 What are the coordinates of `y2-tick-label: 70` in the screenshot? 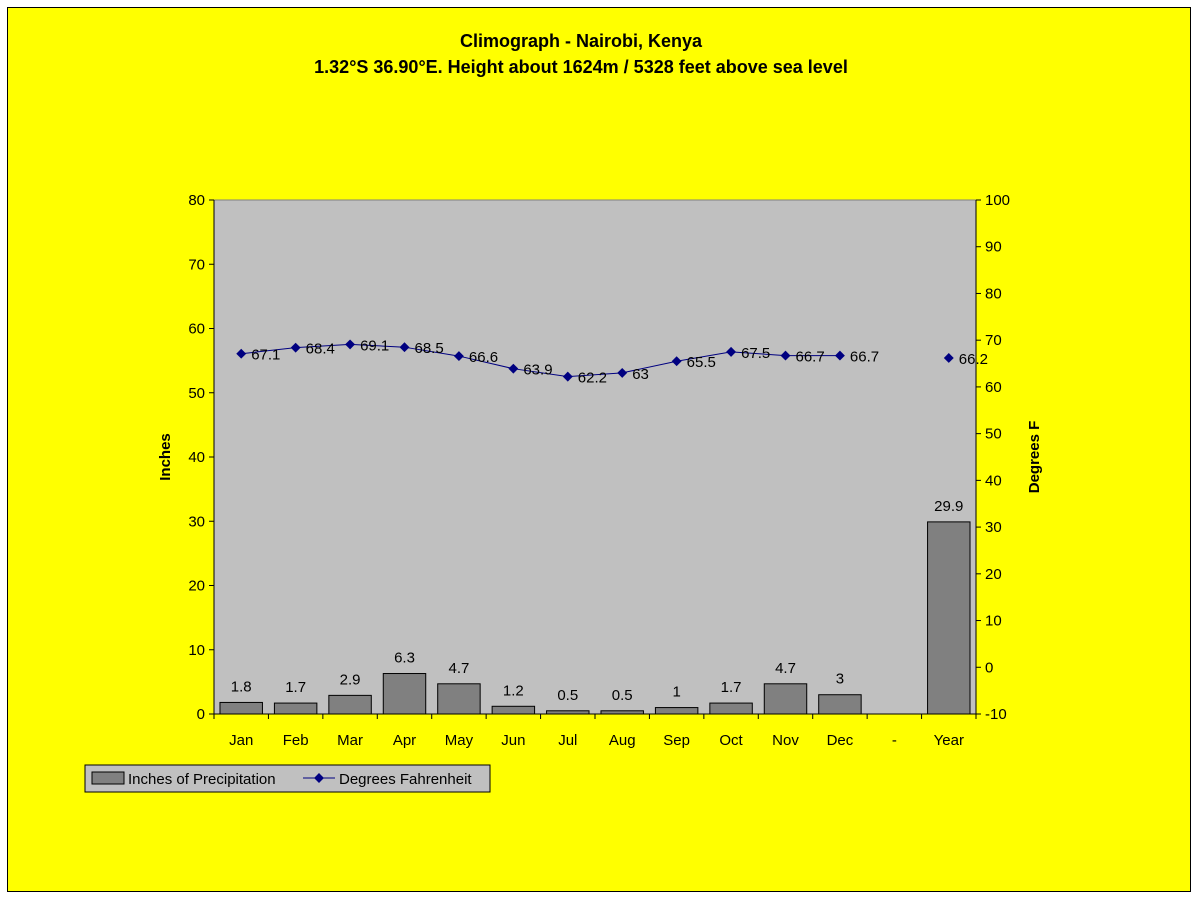 It's located at (993, 340).